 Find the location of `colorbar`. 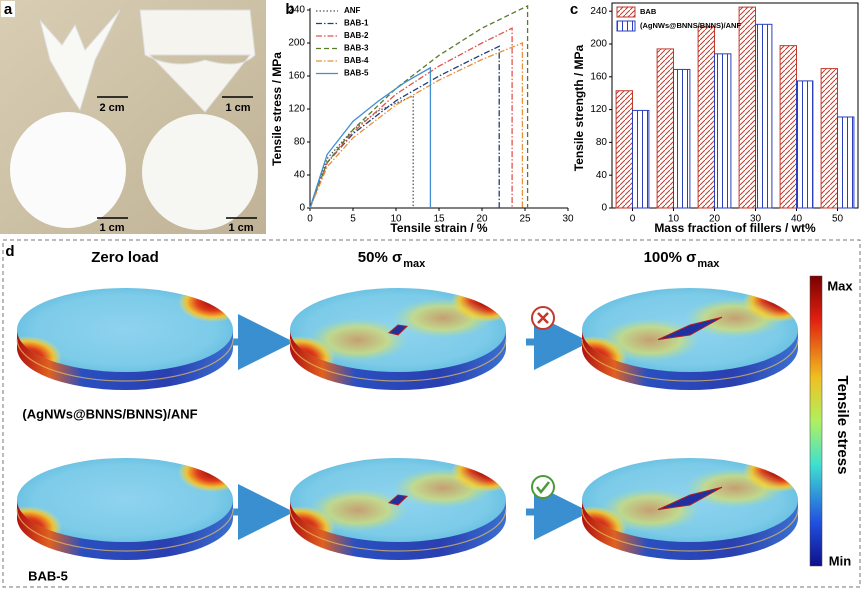

colorbar is located at coordinates (816, 421).